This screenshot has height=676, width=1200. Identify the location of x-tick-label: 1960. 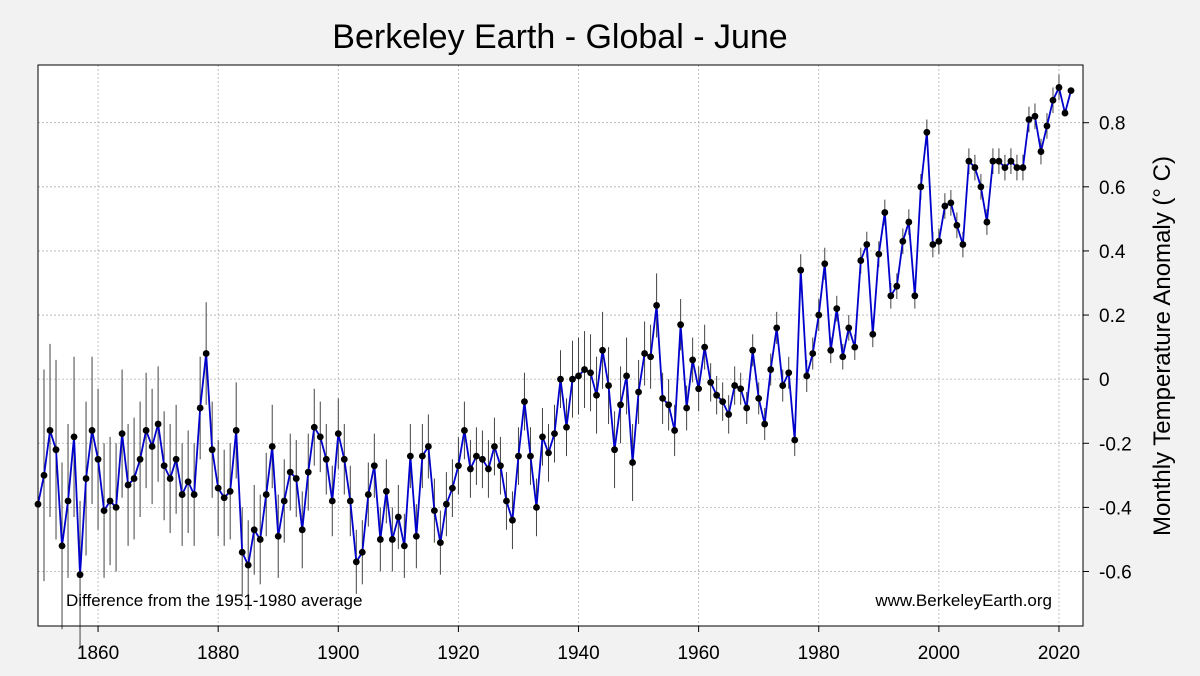
(698, 653).